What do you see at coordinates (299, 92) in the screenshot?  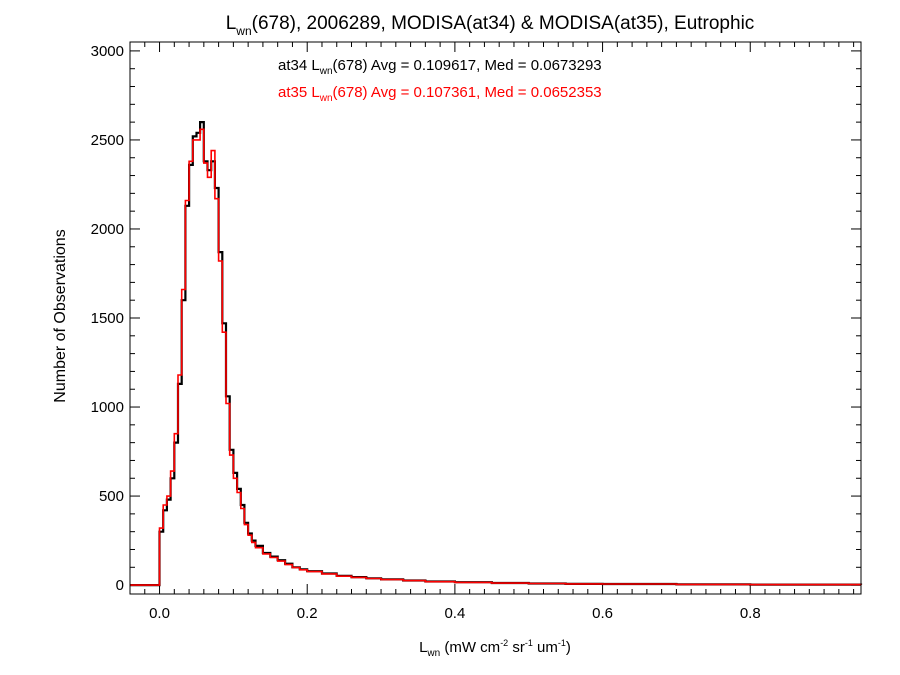 I see `annotation-at35-prefix: at35 L` at bounding box center [299, 92].